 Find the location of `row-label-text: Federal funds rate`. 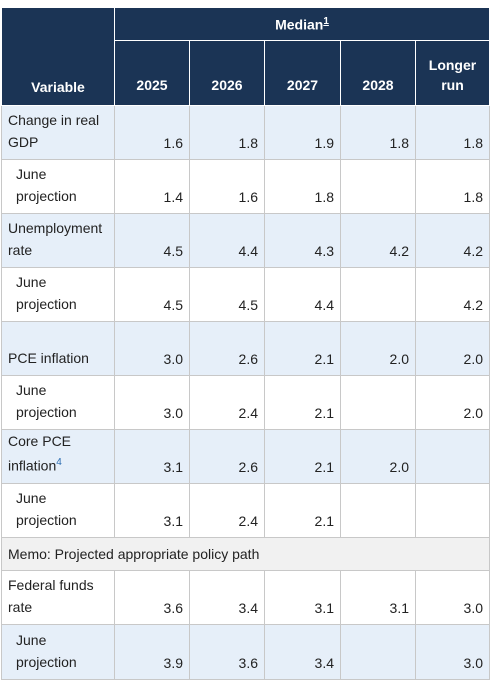

row-label-text: Federal funds rate is located at coordinates (51, 596).